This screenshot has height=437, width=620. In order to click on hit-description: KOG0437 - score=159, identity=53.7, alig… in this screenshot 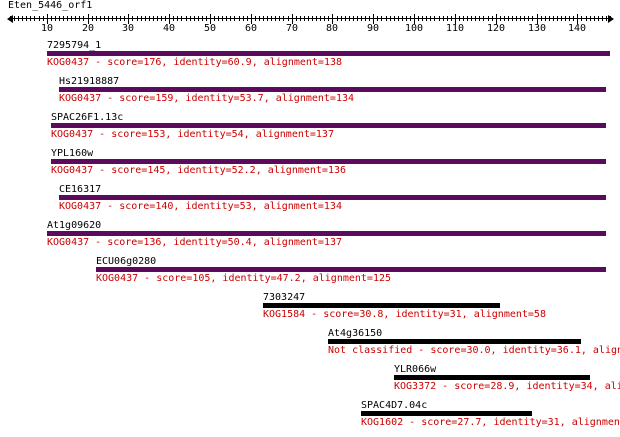, I will do `click(207, 98)`.